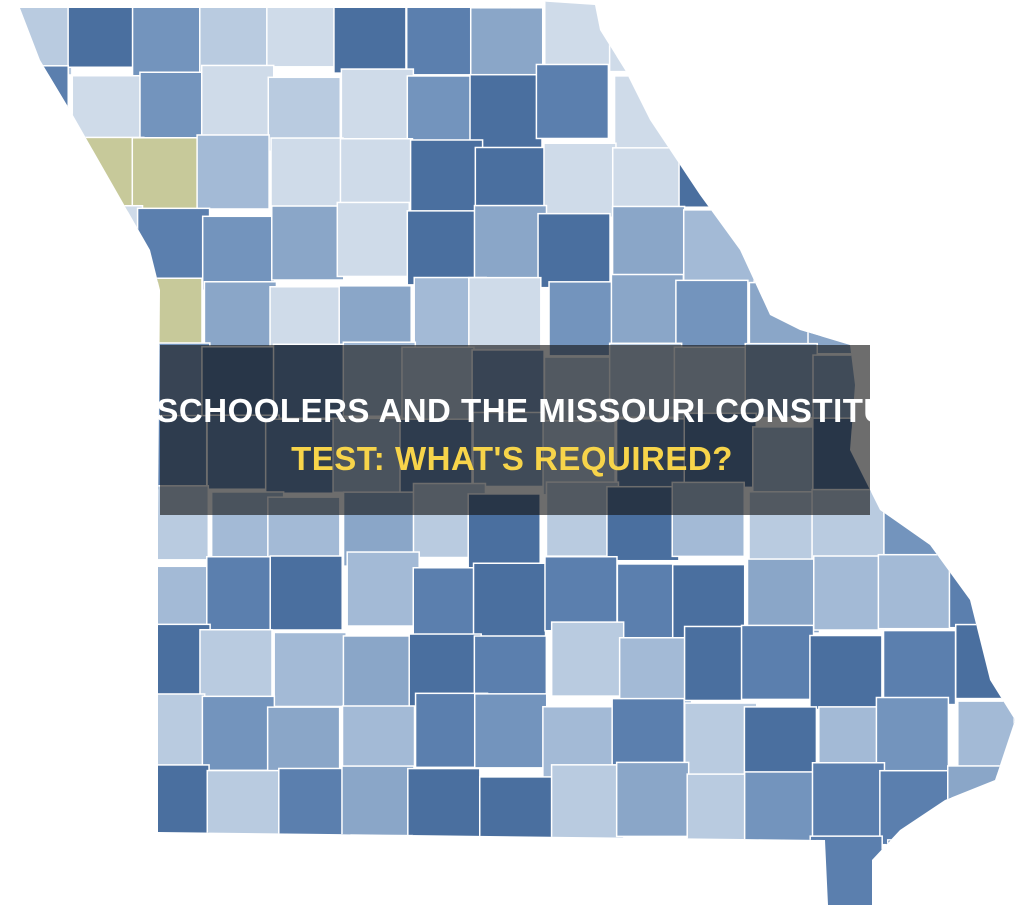  Describe the element at coordinates (515, 430) in the screenshot. I see `title-band` at that location.